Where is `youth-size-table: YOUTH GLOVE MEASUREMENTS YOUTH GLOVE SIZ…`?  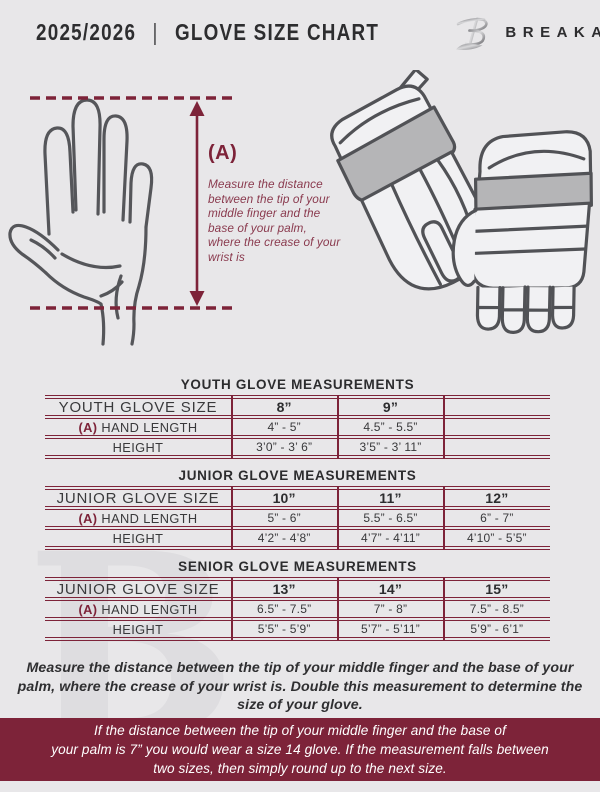
youth-size-table: YOUTH GLOVE MEASUREMENTS YOUTH GLOVE SIZ… is located at coordinates (297, 418).